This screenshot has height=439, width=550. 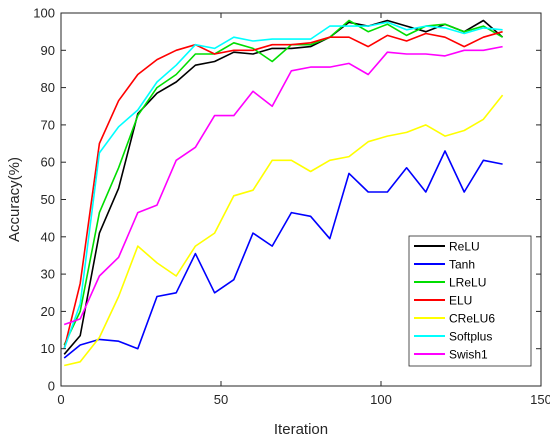 What do you see at coordinates (48, 348) in the screenshot?
I see `y-tick-label: 10` at bounding box center [48, 348].